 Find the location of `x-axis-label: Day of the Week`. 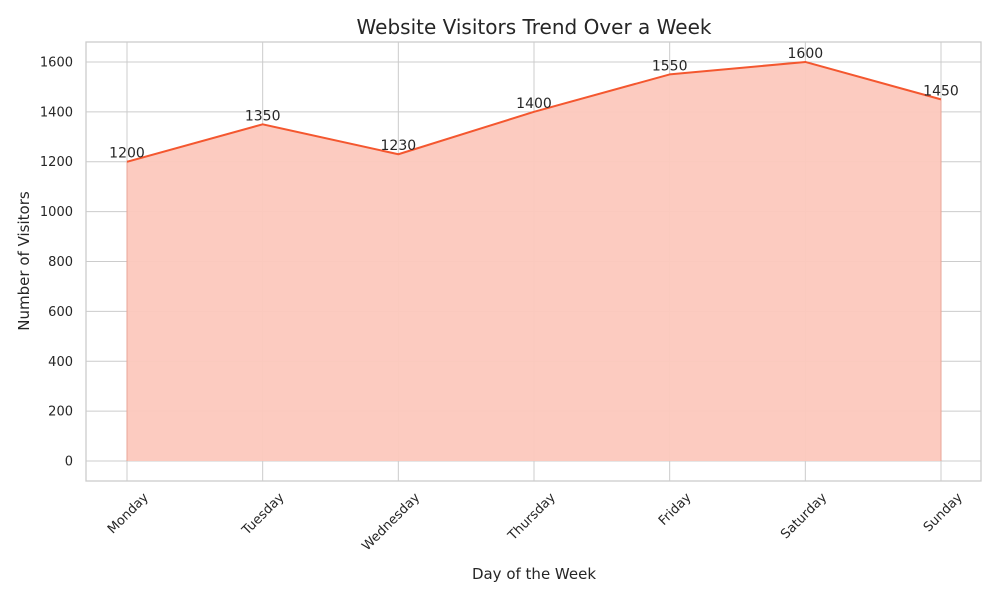

x-axis-label: Day of the Week is located at coordinates (534, 574).